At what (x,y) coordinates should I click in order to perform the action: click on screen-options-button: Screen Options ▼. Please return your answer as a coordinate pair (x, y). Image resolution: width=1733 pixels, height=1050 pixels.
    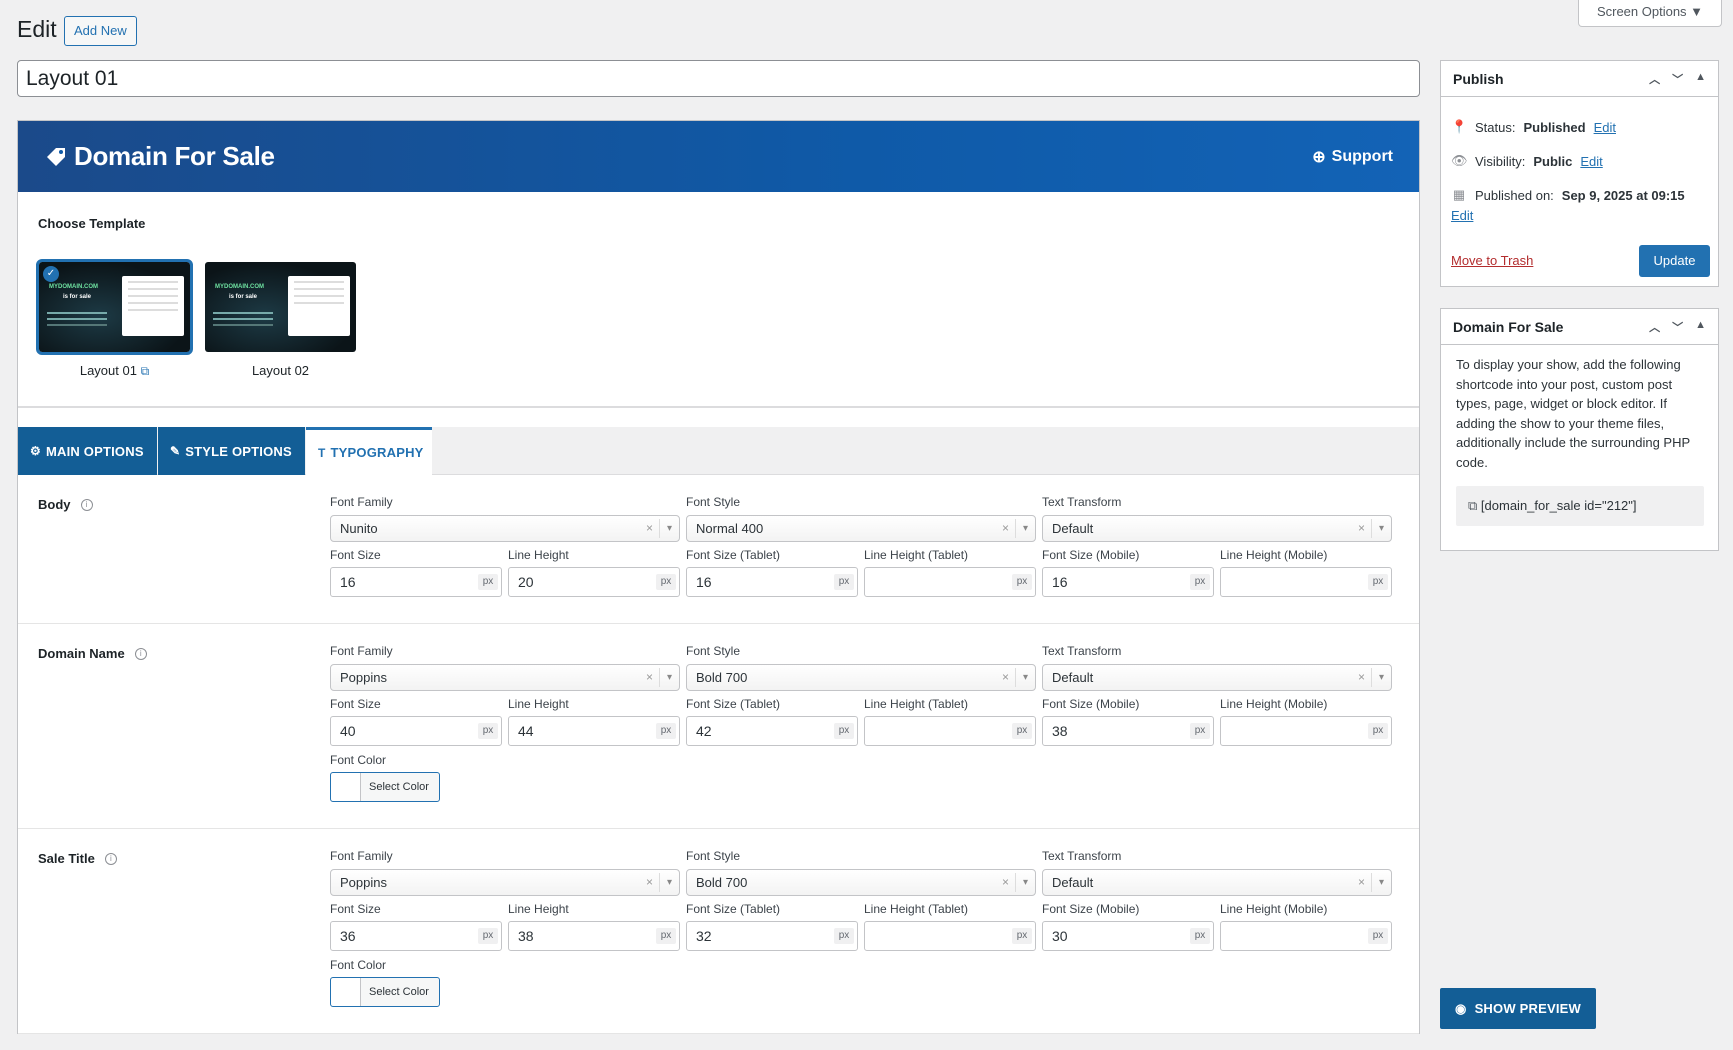
    Looking at the image, I should click on (1650, 13).